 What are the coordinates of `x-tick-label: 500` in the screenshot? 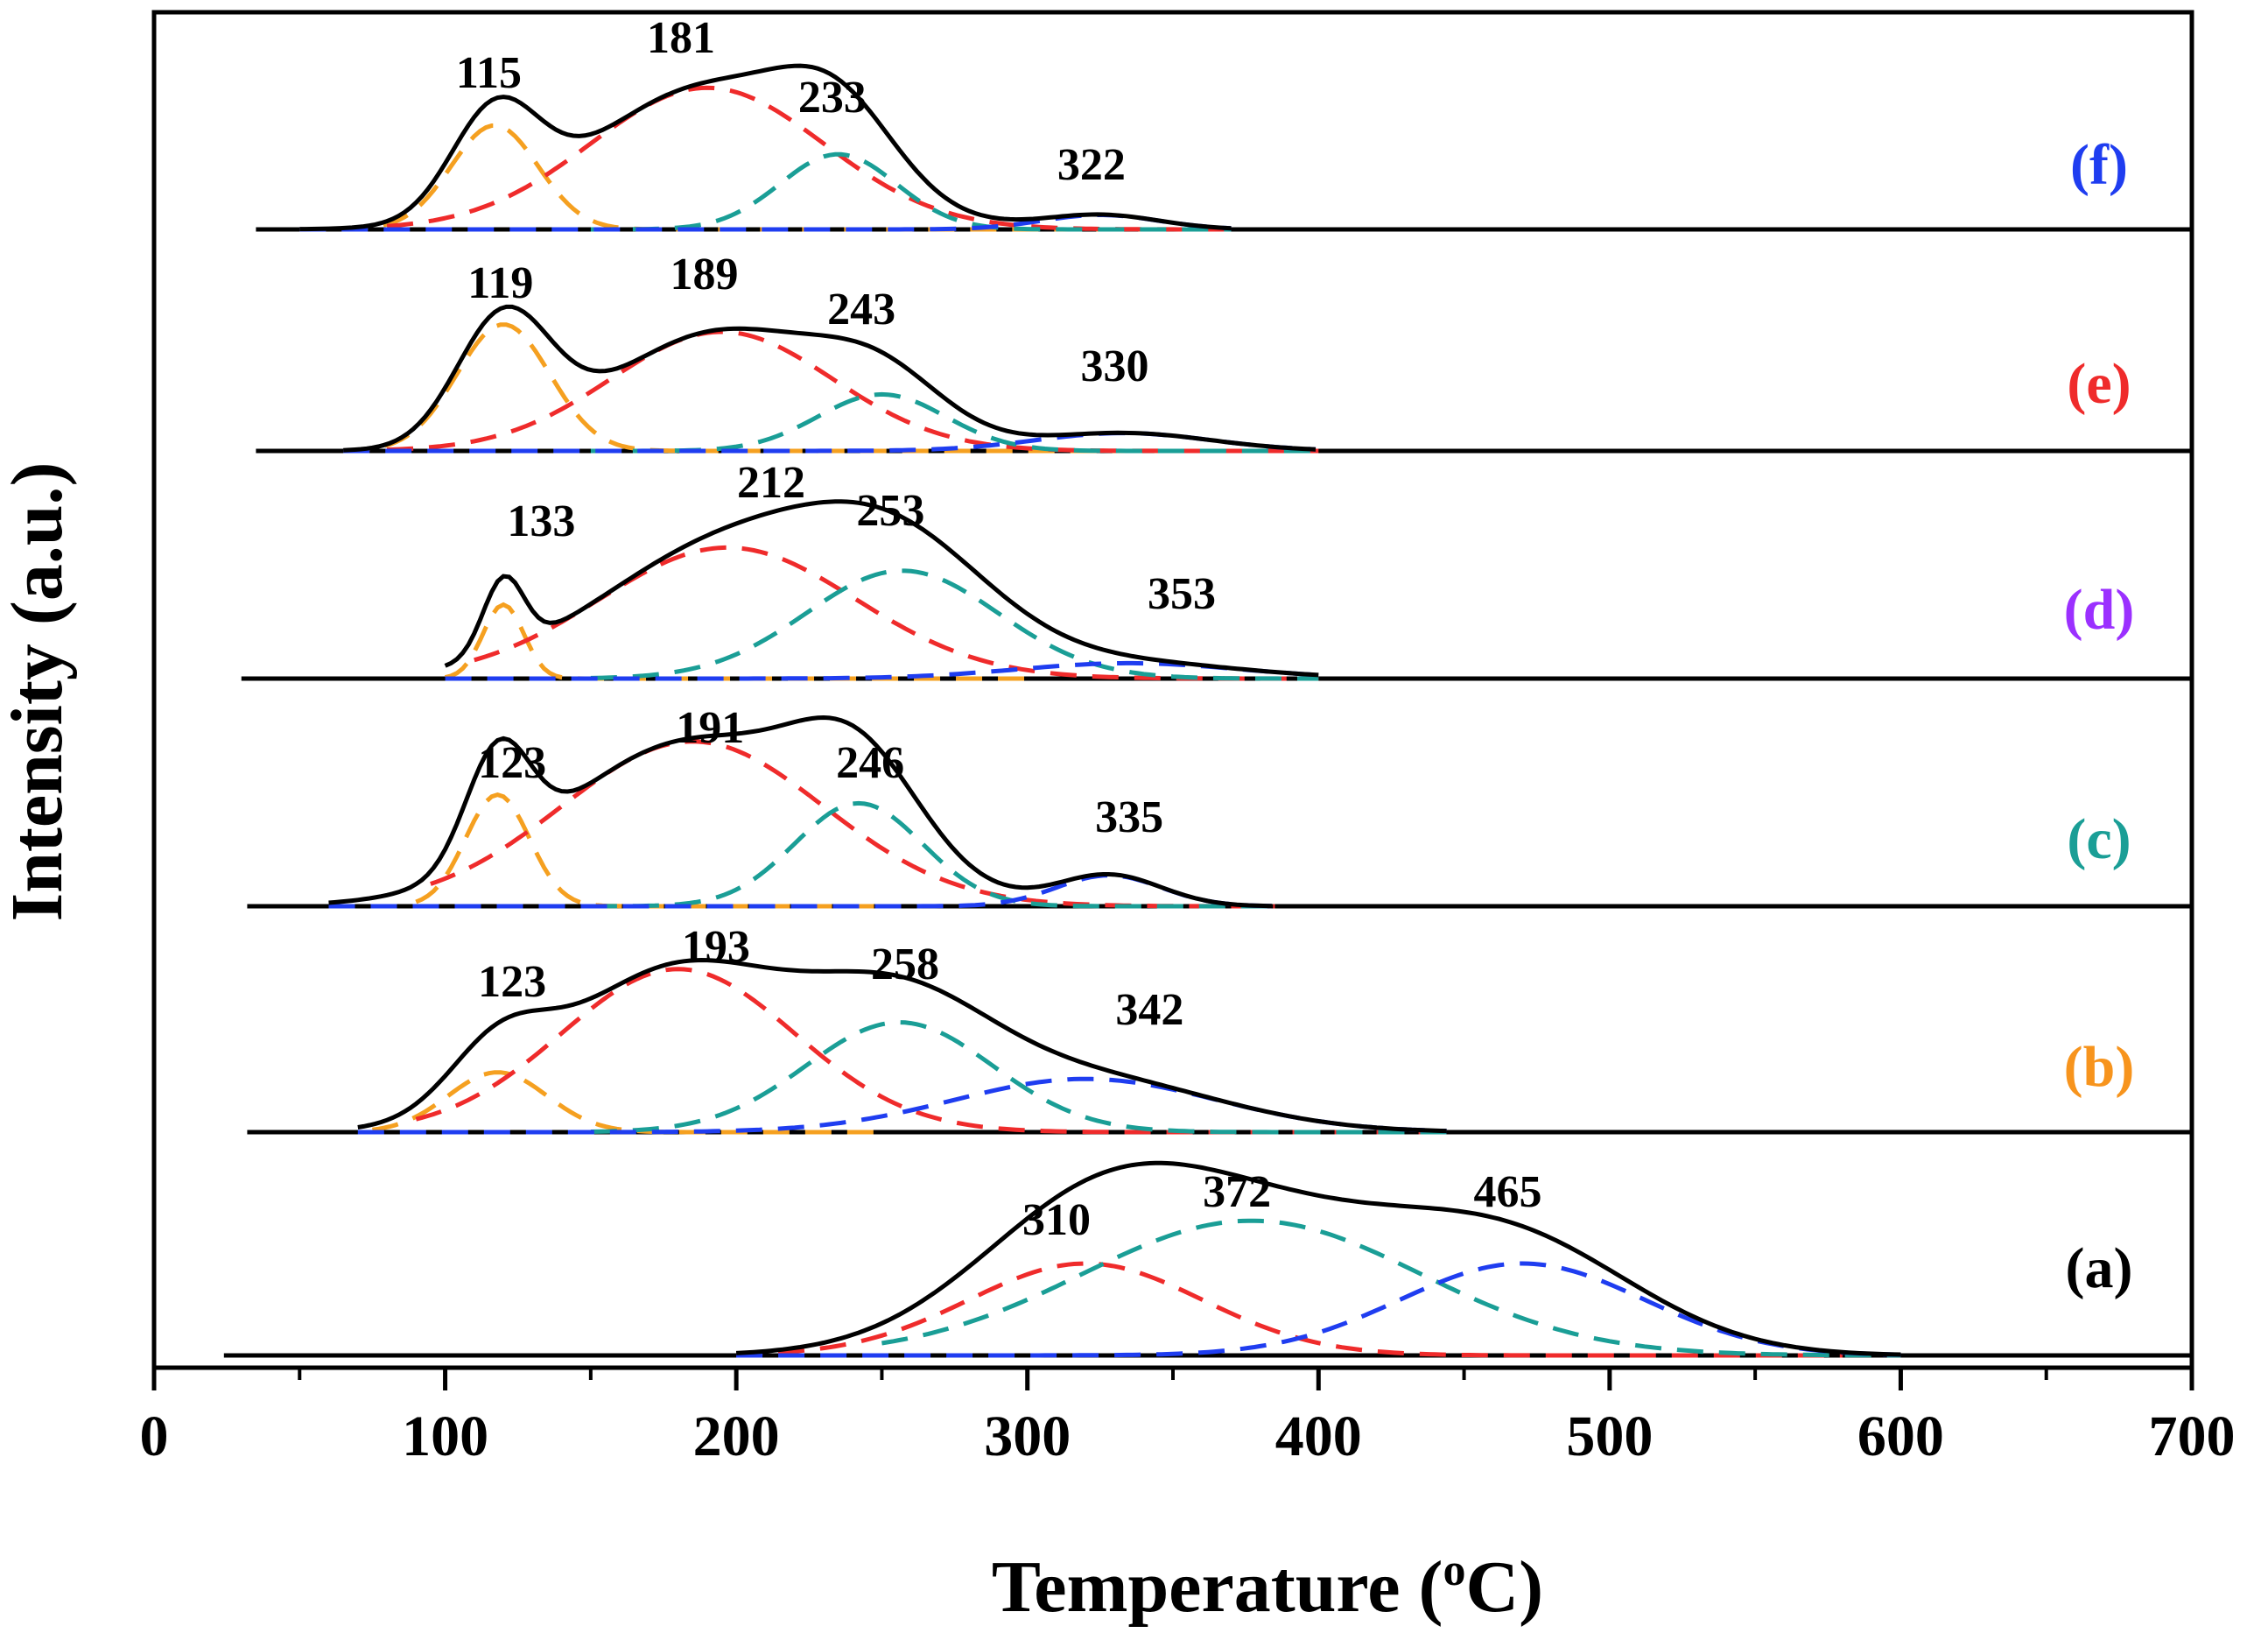 It's located at (1609, 1436).